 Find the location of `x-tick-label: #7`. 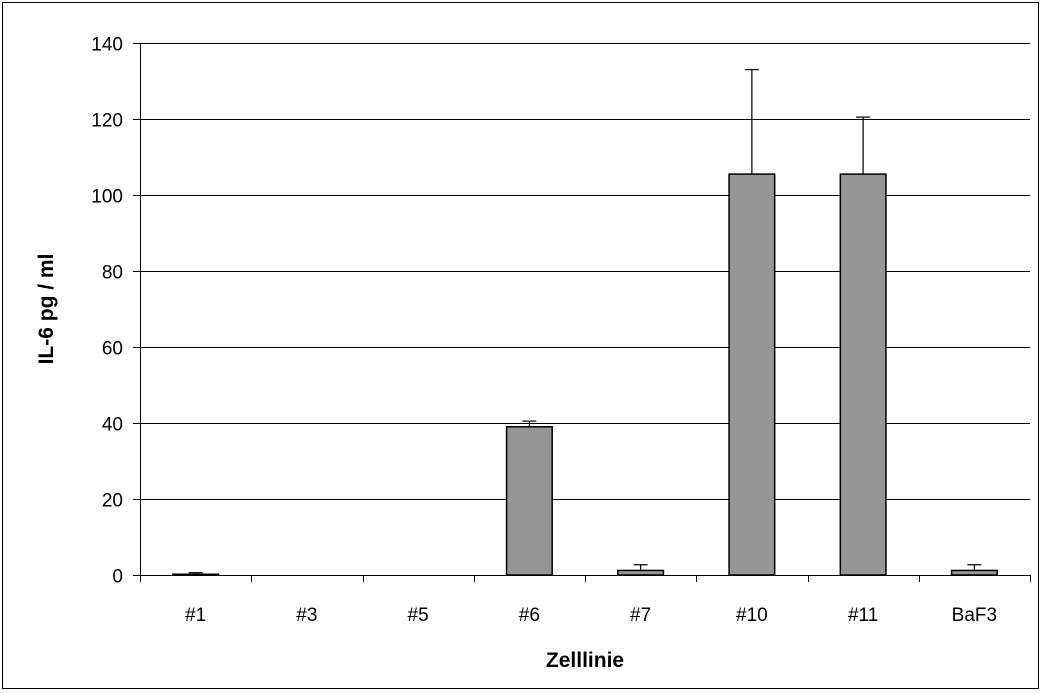

x-tick-label: #7 is located at coordinates (640, 615).